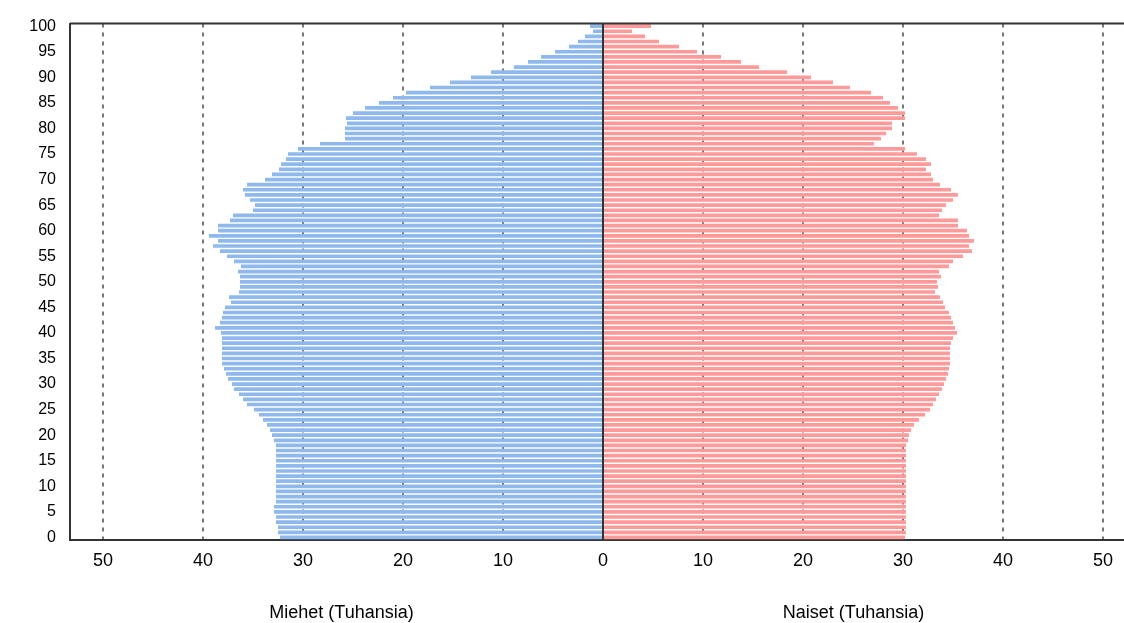  Describe the element at coordinates (341, 612) in the screenshot. I see `text: Miehet (Tuhansia)` at that location.